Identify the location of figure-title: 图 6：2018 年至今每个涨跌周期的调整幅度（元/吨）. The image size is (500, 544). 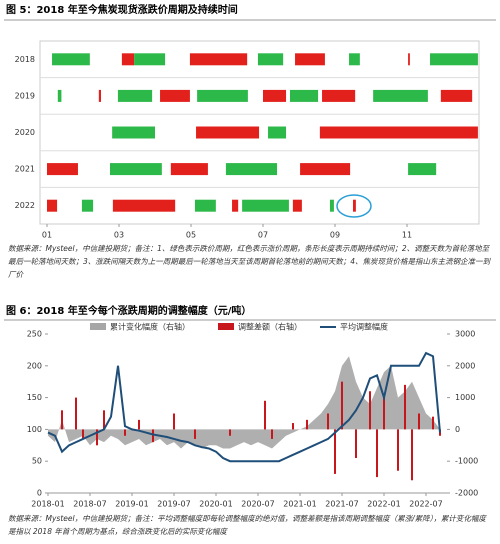
(128, 310).